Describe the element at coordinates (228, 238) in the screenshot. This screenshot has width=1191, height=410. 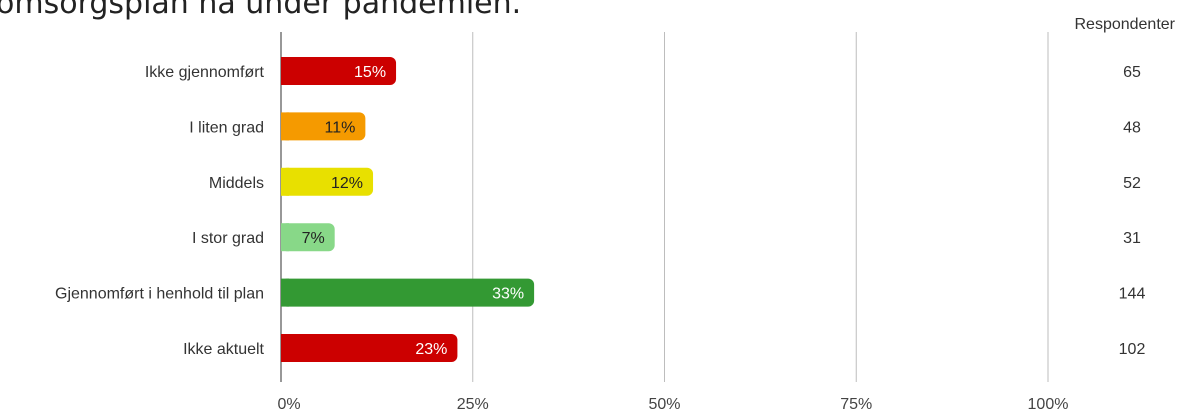
I see `category-label: I stor grad` at that location.